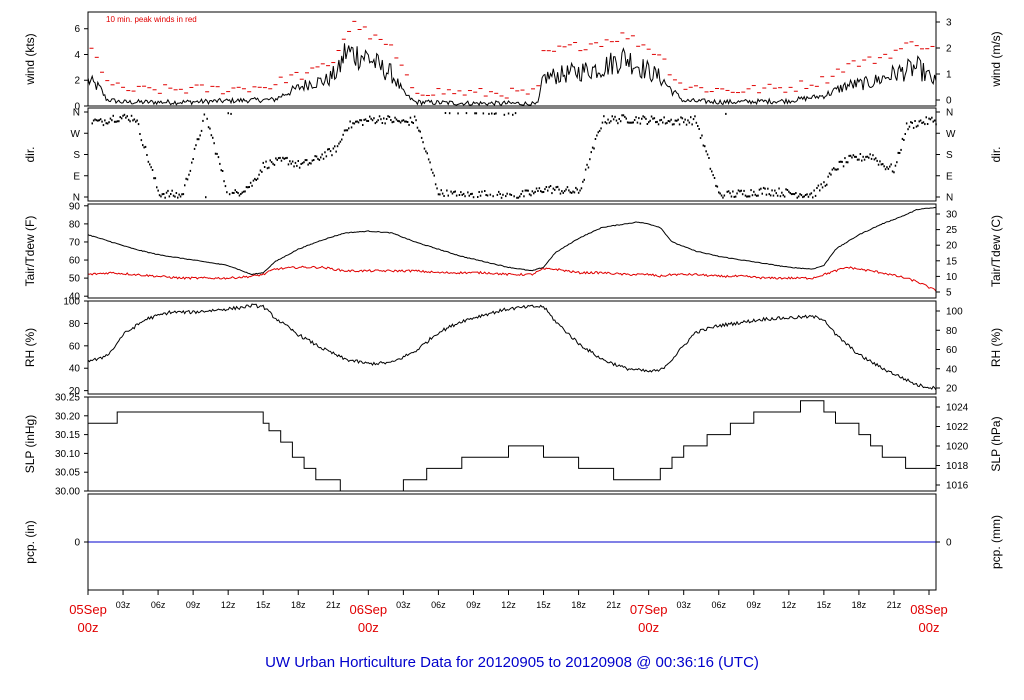 Image resolution: width=1024 pixels, height=700 pixels. I want to click on x-tick-label: 09z, so click(193, 605).